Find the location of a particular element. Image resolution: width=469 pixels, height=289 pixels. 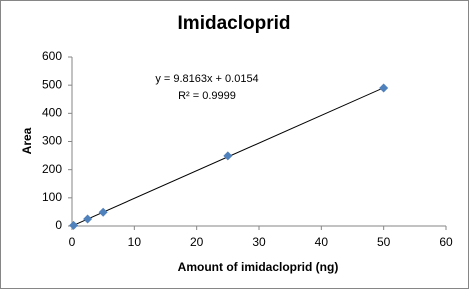

x-tick-label: 20 is located at coordinates (197, 242).